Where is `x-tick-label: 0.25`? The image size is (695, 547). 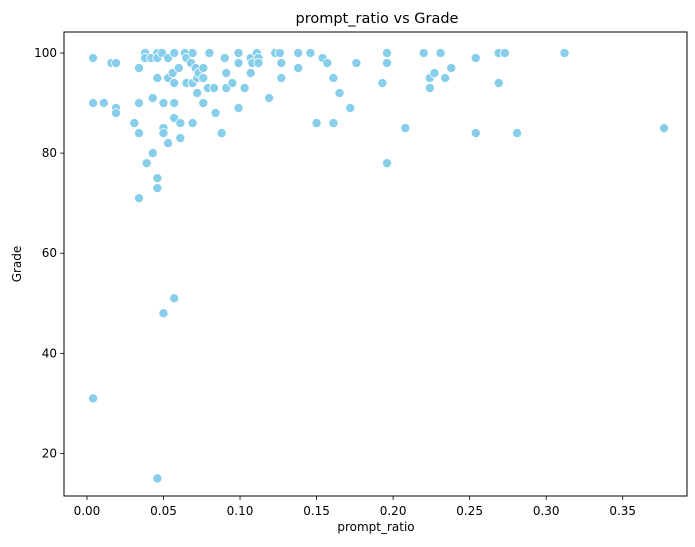 x-tick-label: 0.25 is located at coordinates (469, 511).